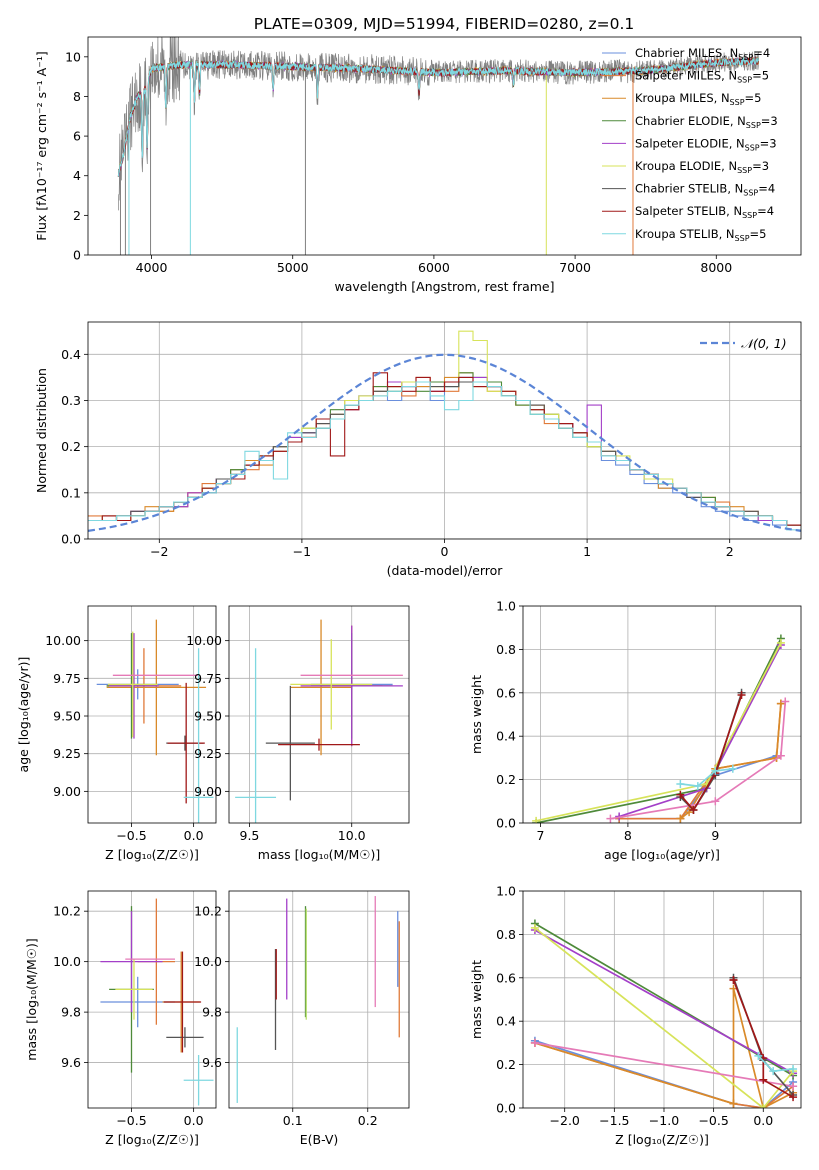 The image size is (819, 1170). Describe the element at coordinates (293, 1120) in the screenshot. I see `x-tick-label: 0.1` at that location.